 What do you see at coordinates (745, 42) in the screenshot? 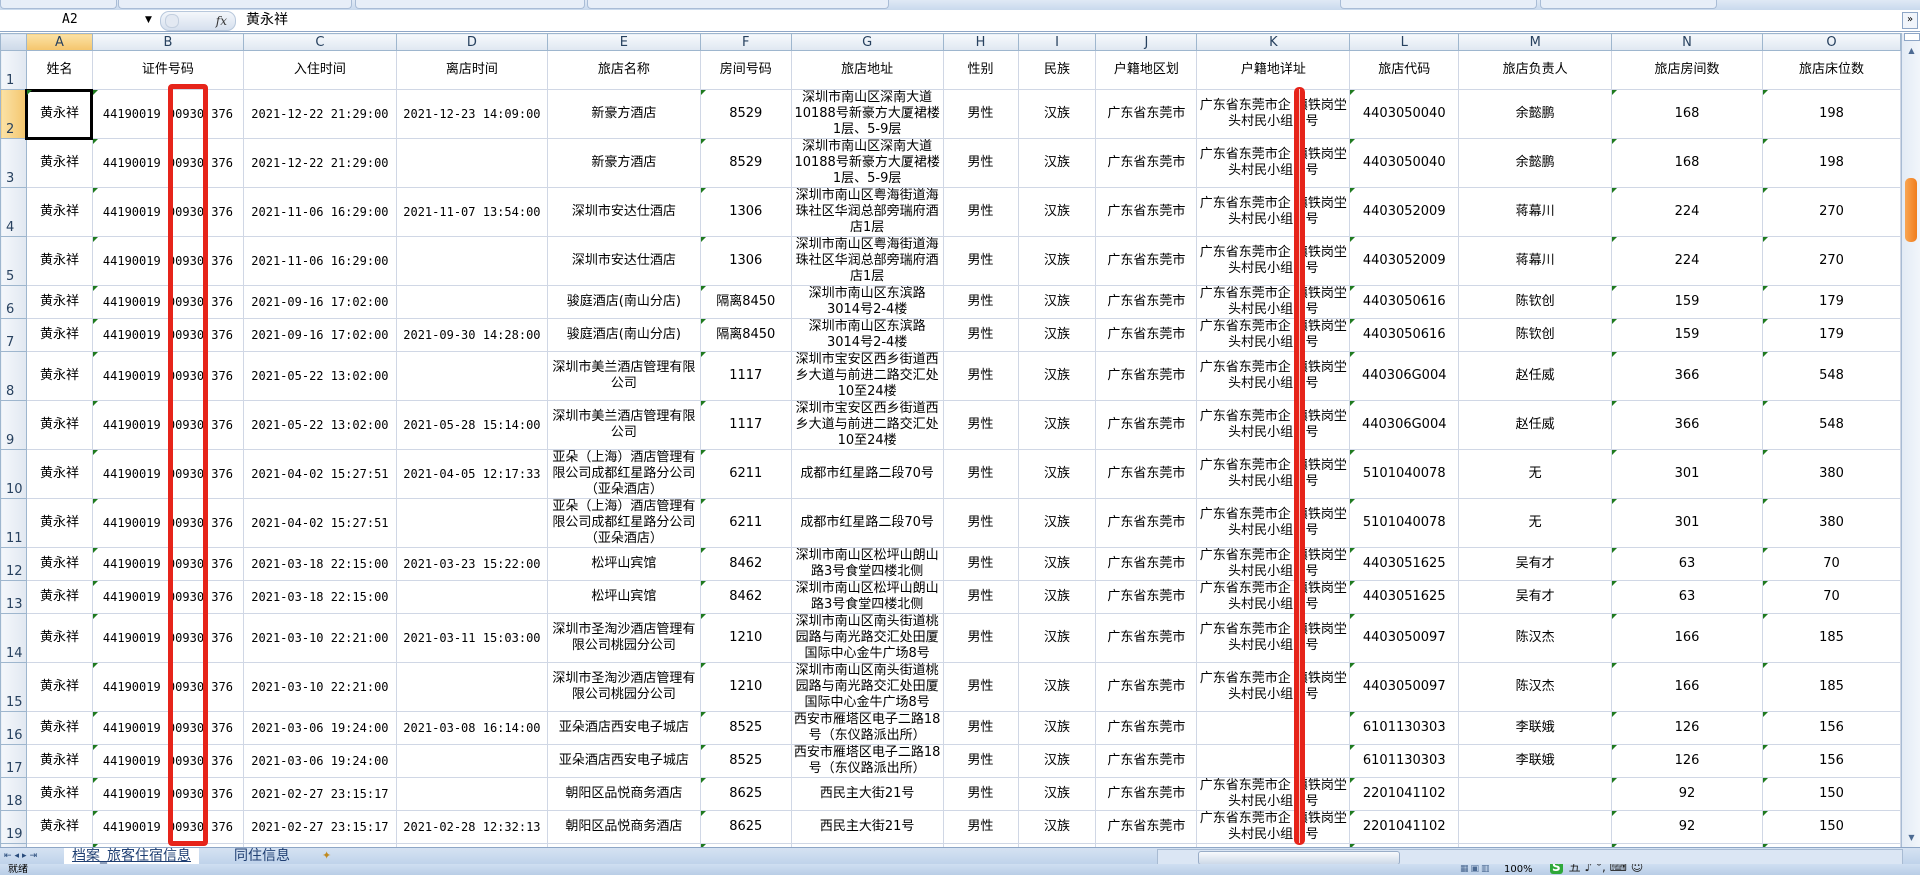
I see `column-header: F` at bounding box center [745, 42].